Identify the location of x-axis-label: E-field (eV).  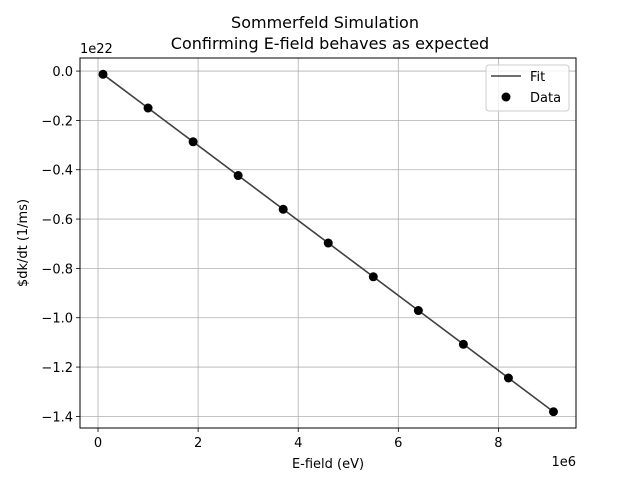
(328, 464).